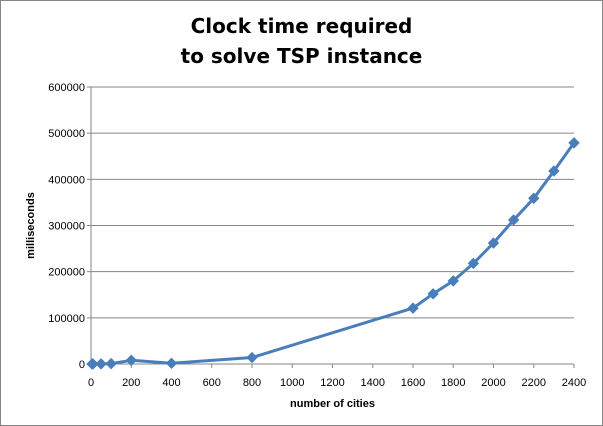  What do you see at coordinates (66, 134) in the screenshot?
I see `y-tick-label: 500000` at bounding box center [66, 134].